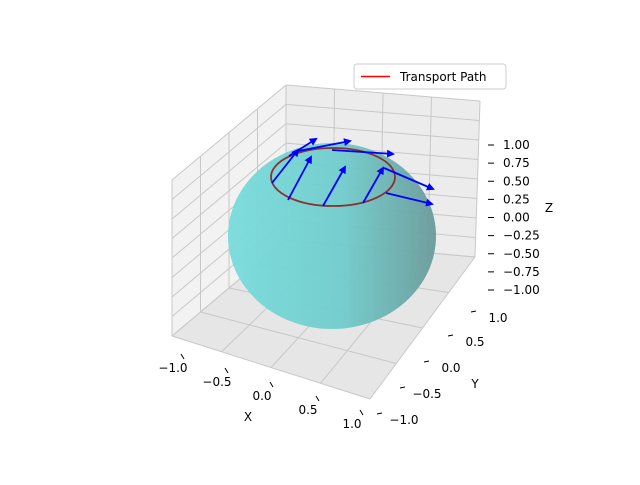  I want to click on y-tick-label: 0.5, so click(474, 342).